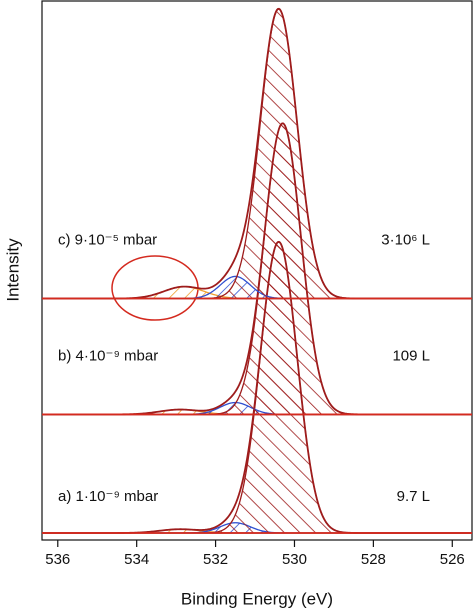 The width and height of the screenshot is (474, 613). What do you see at coordinates (405, 239) in the screenshot?
I see `exposure-label: 3·10⁶ L` at bounding box center [405, 239].